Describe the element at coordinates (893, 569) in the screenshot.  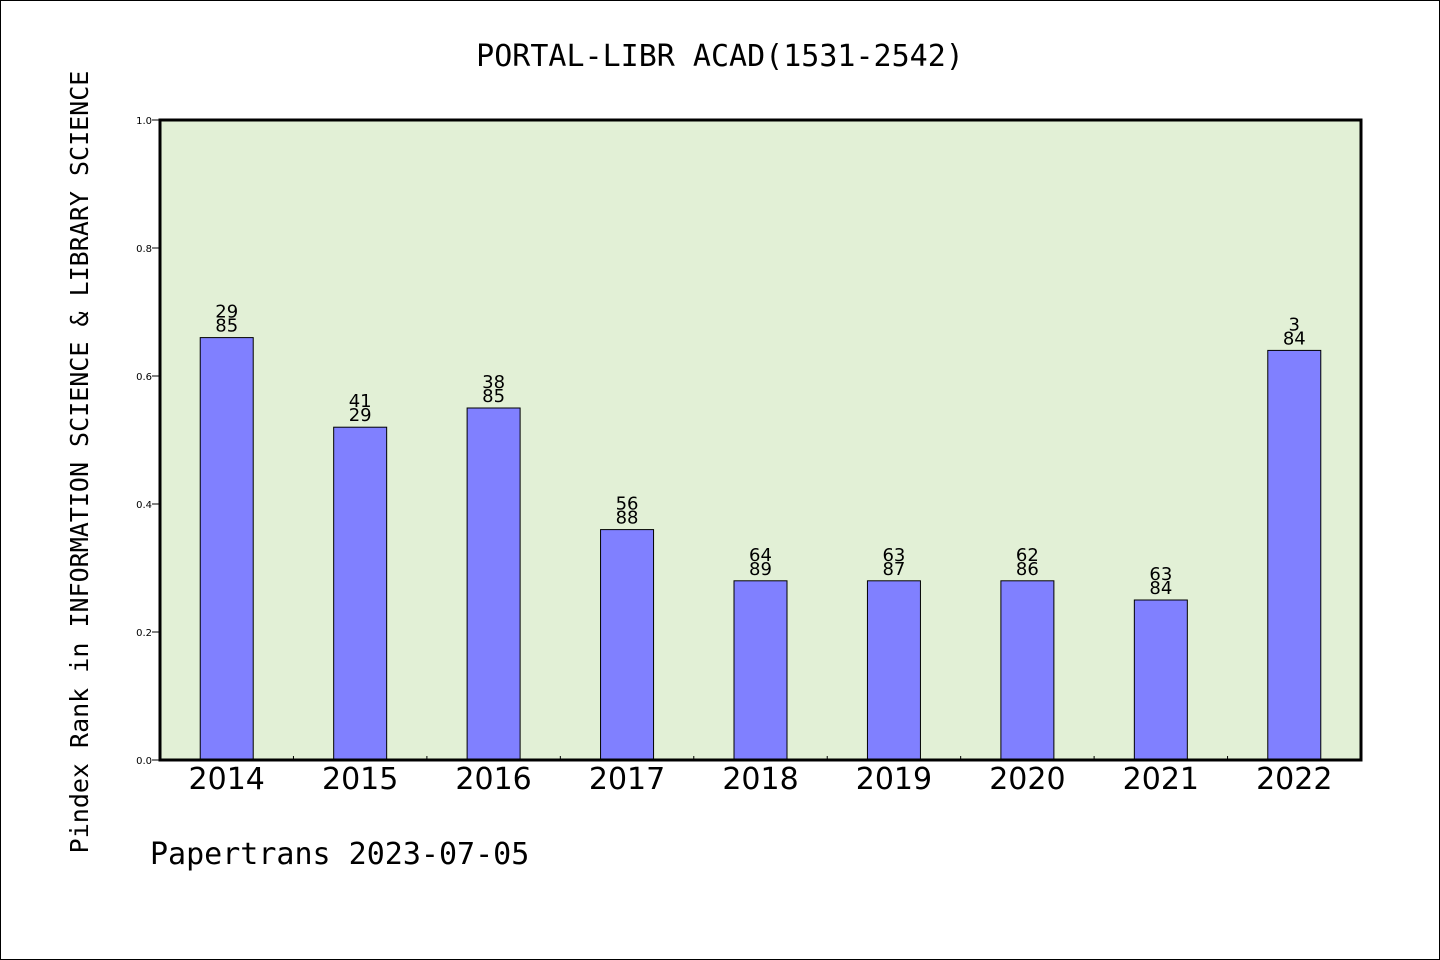
I see `bar-label-total: 87` at that location.